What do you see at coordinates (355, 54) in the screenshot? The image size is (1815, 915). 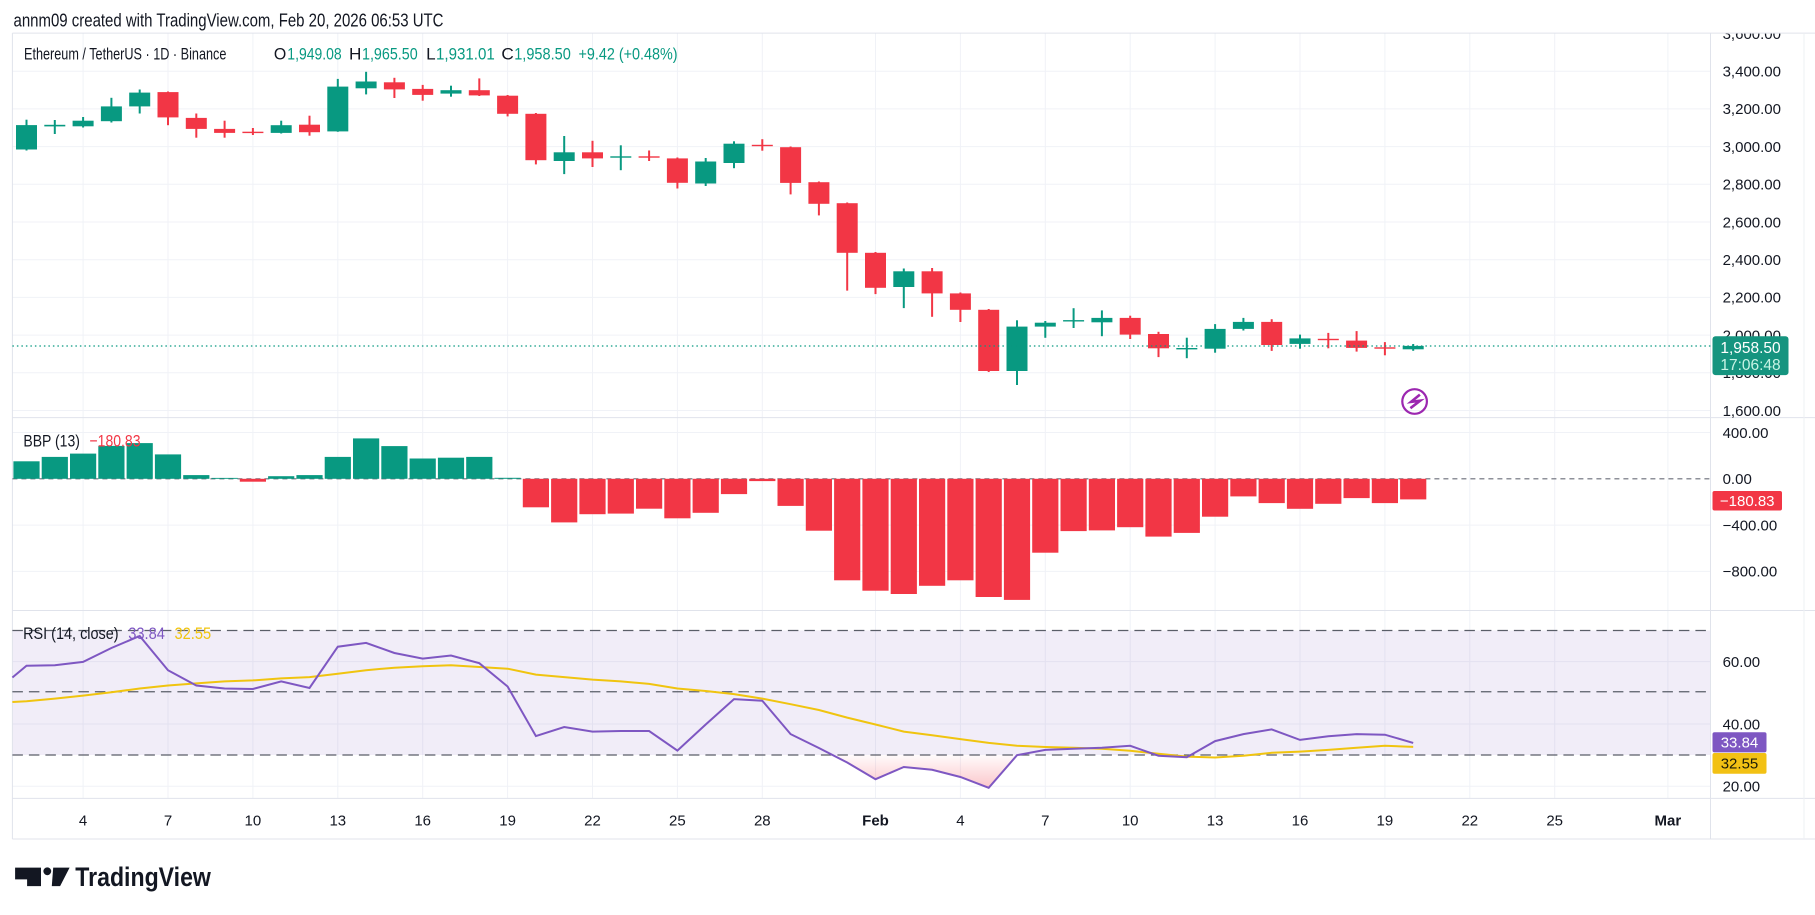 I see `svg-text: H` at bounding box center [355, 54].